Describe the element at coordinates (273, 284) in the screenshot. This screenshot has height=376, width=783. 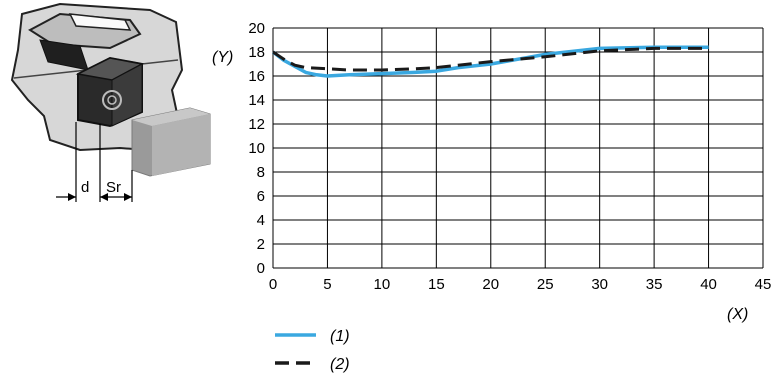
I see `x-tick-label: 0` at that location.